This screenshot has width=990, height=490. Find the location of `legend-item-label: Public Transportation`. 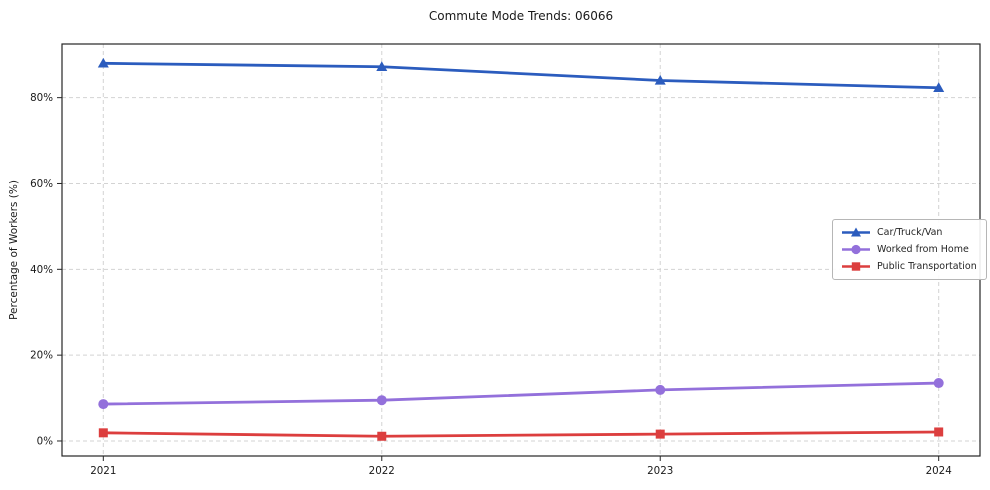

legend-item-label: Public Transportation is located at coordinates (927, 266).